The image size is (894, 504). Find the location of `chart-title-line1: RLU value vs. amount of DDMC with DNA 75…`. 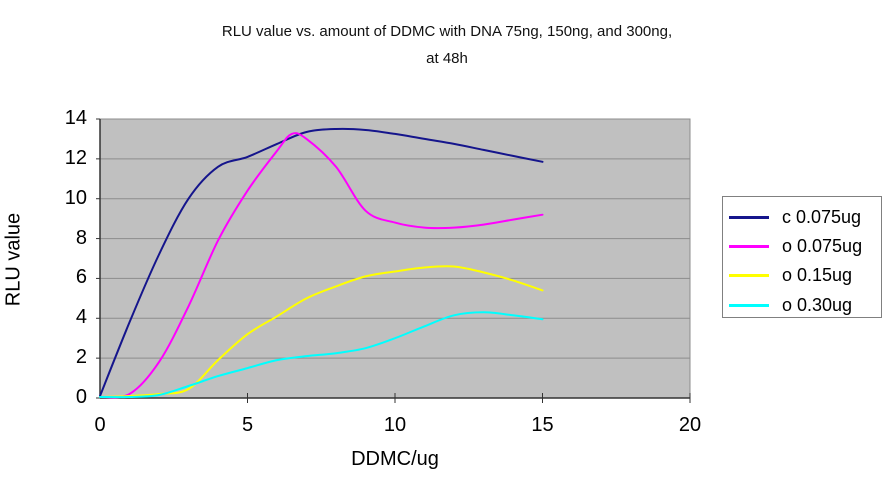

chart-title-line1: RLU value vs. amount of DDMC with DNA 75… is located at coordinates (447, 31).